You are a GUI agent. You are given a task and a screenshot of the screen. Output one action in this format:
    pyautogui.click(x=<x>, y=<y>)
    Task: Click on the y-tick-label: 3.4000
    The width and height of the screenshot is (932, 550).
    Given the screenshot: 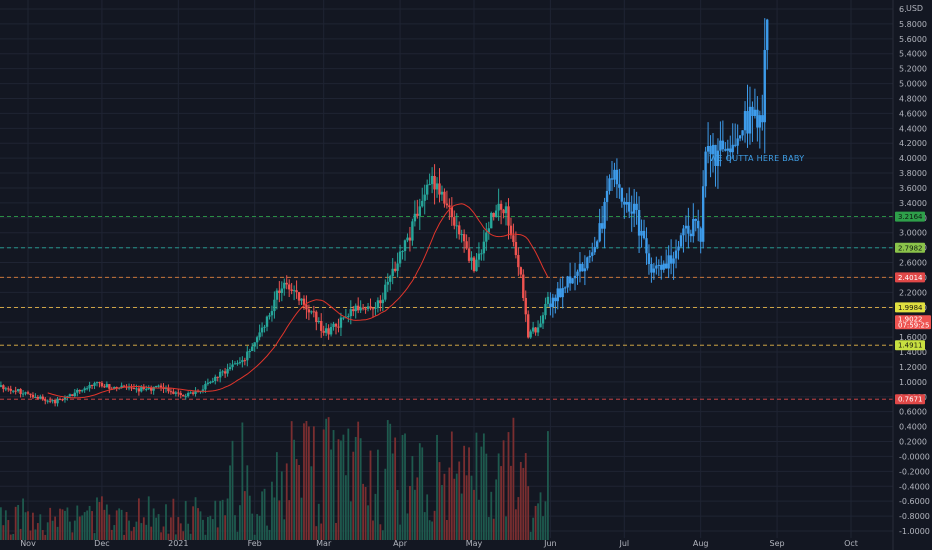 What is the action you would take?
    pyautogui.click(x=913, y=203)
    